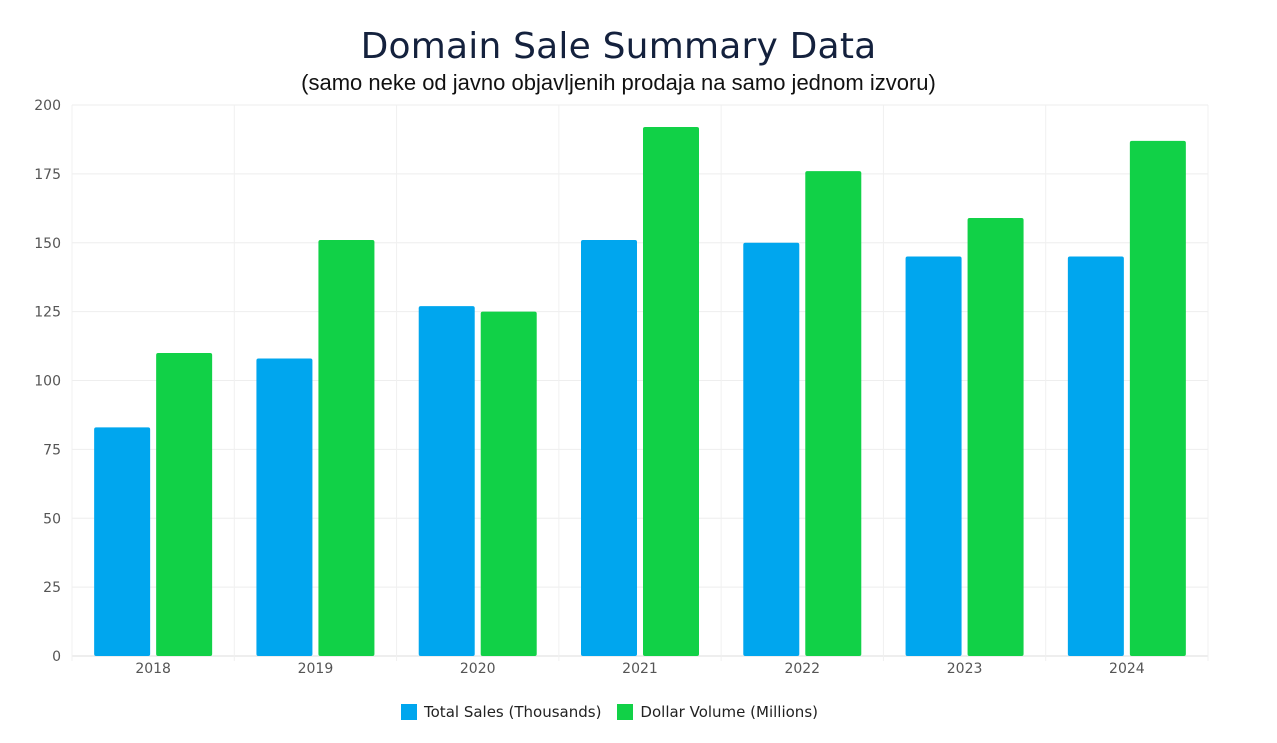  I want to click on y-tick-label: 50, so click(52, 519).